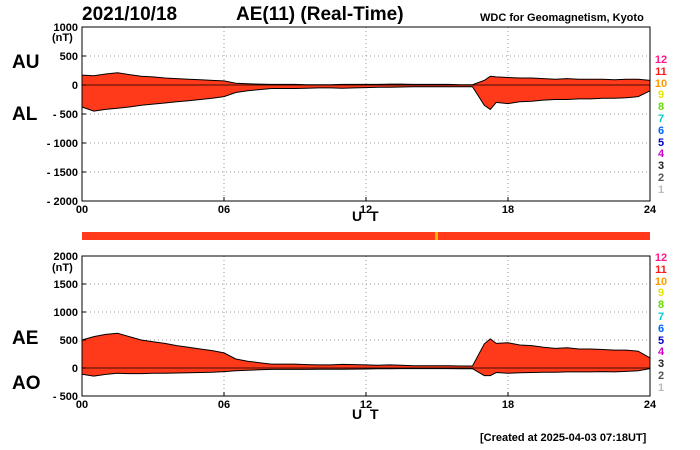  Describe the element at coordinates (75, 86) in the screenshot. I see `top-ytick-label-0: 0` at that location.